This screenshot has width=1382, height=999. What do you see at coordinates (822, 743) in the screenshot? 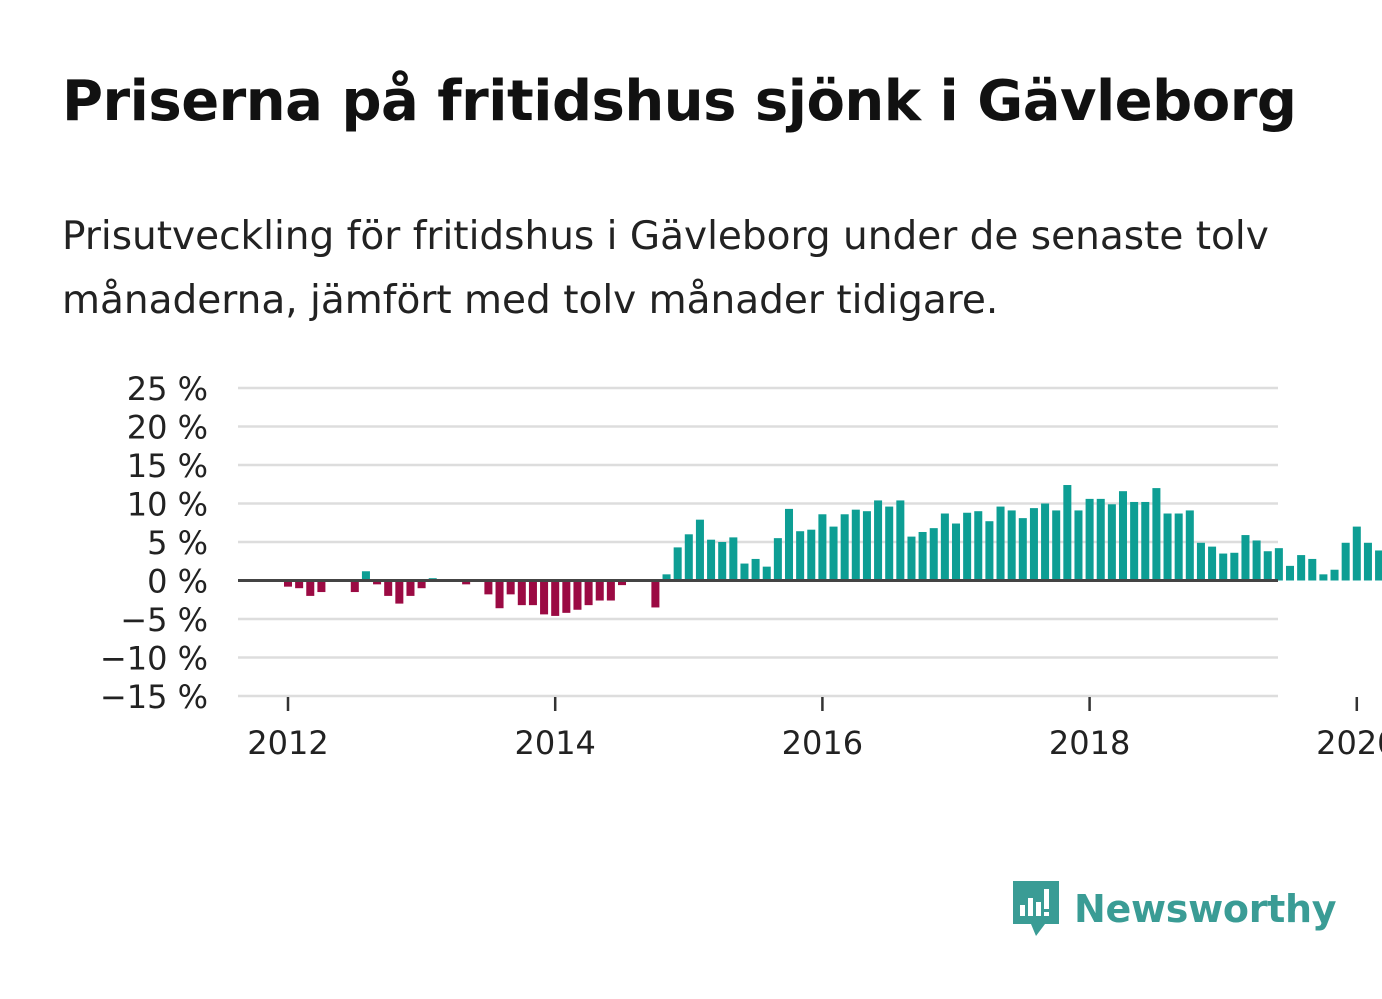
I see `x-tick-label: 2016` at bounding box center [822, 743].